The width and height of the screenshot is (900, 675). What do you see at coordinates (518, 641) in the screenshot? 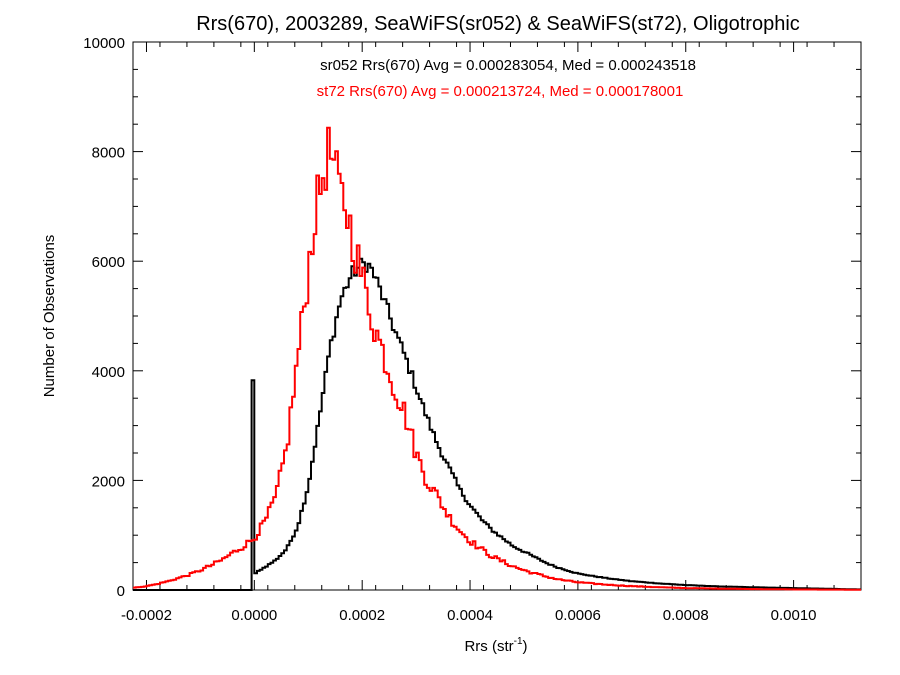
I see `x-axis-label-superscript: -1` at bounding box center [518, 641].